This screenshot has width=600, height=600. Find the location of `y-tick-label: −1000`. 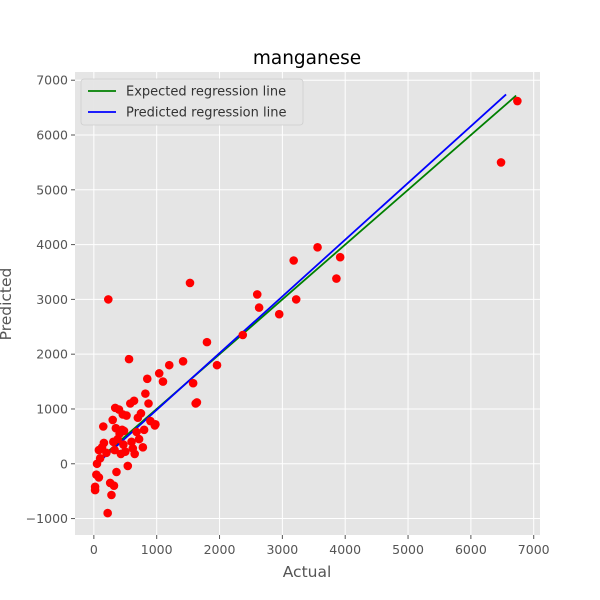

y-tick-label: −1000 is located at coordinates (47, 518).